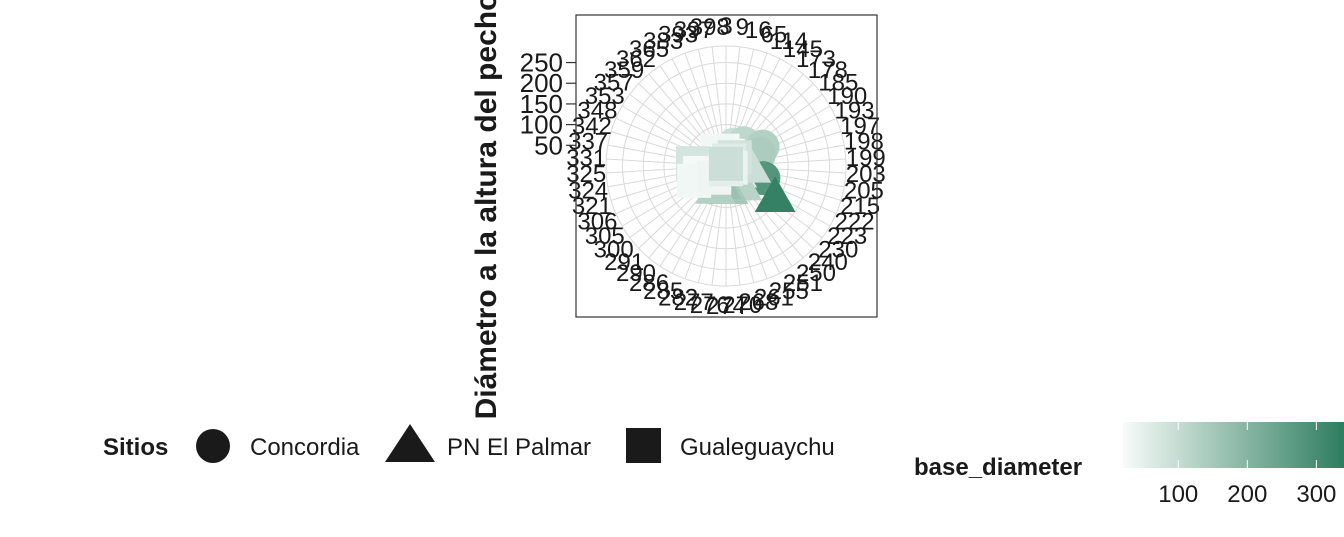 Image resolution: width=1344 pixels, height=537 pixels. I want to click on legend-label-pn-el-palmar: PN El Palmar, so click(519, 447).